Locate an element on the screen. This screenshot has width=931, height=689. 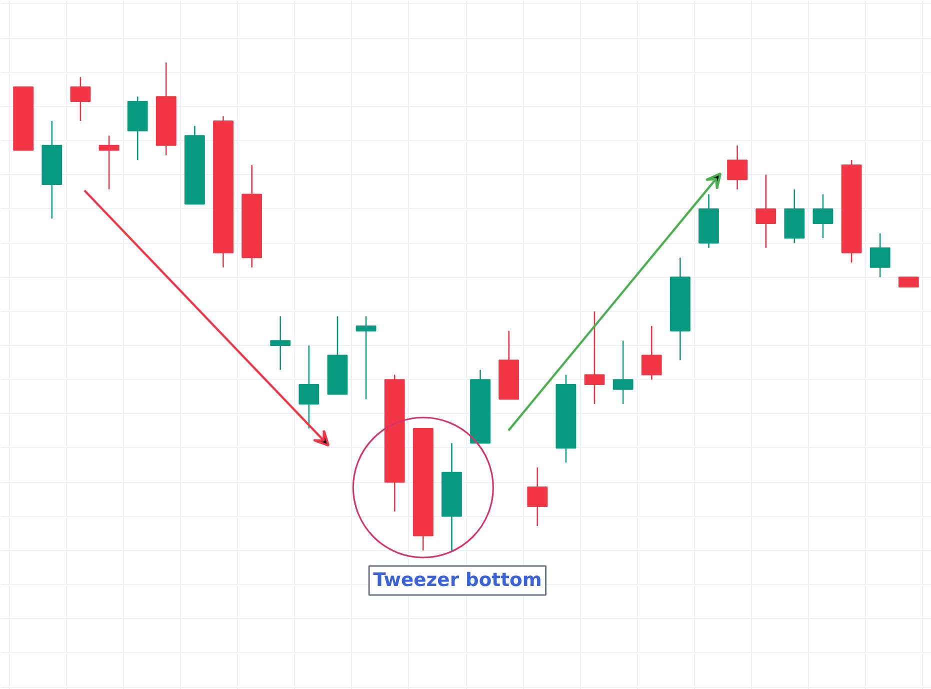
text: Tweezer bottom is located at coordinates (457, 580).